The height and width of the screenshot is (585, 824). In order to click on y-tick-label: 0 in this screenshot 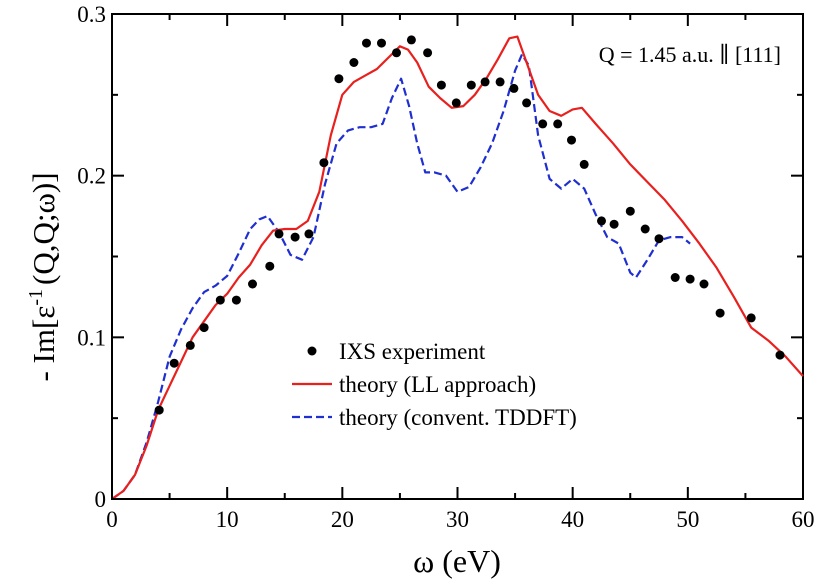, I will do `click(101, 499)`.